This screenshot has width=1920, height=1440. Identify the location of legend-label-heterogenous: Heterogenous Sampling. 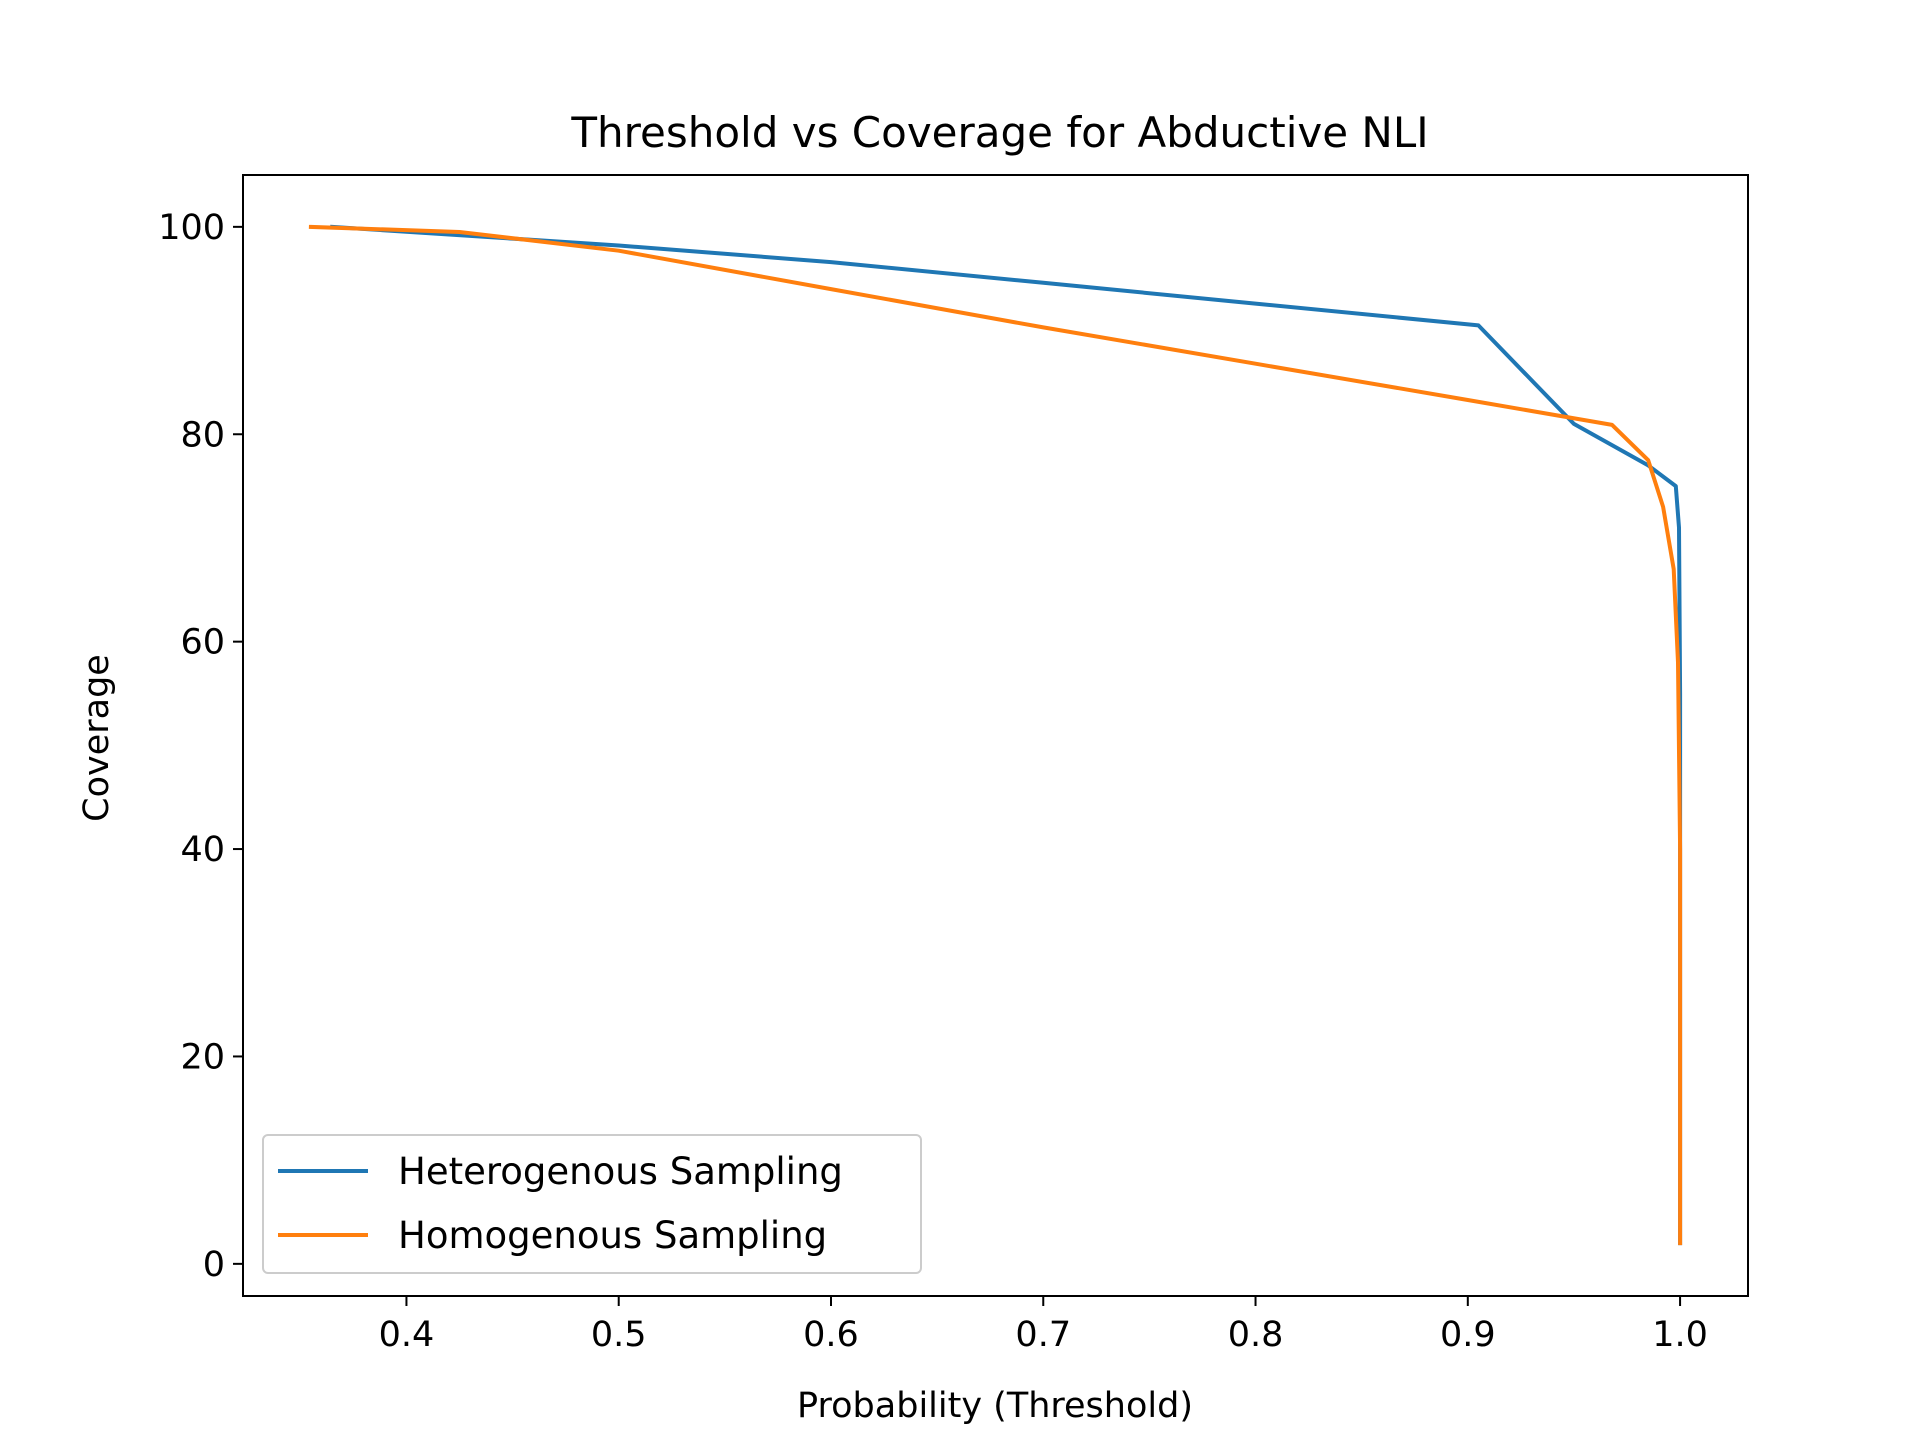
(620, 1171).